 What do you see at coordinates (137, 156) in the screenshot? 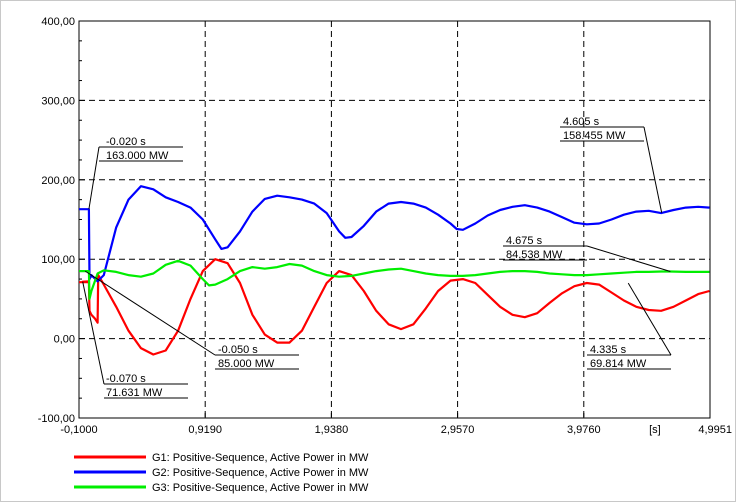
I see `annotation-value: 163.000 MW` at bounding box center [137, 156].